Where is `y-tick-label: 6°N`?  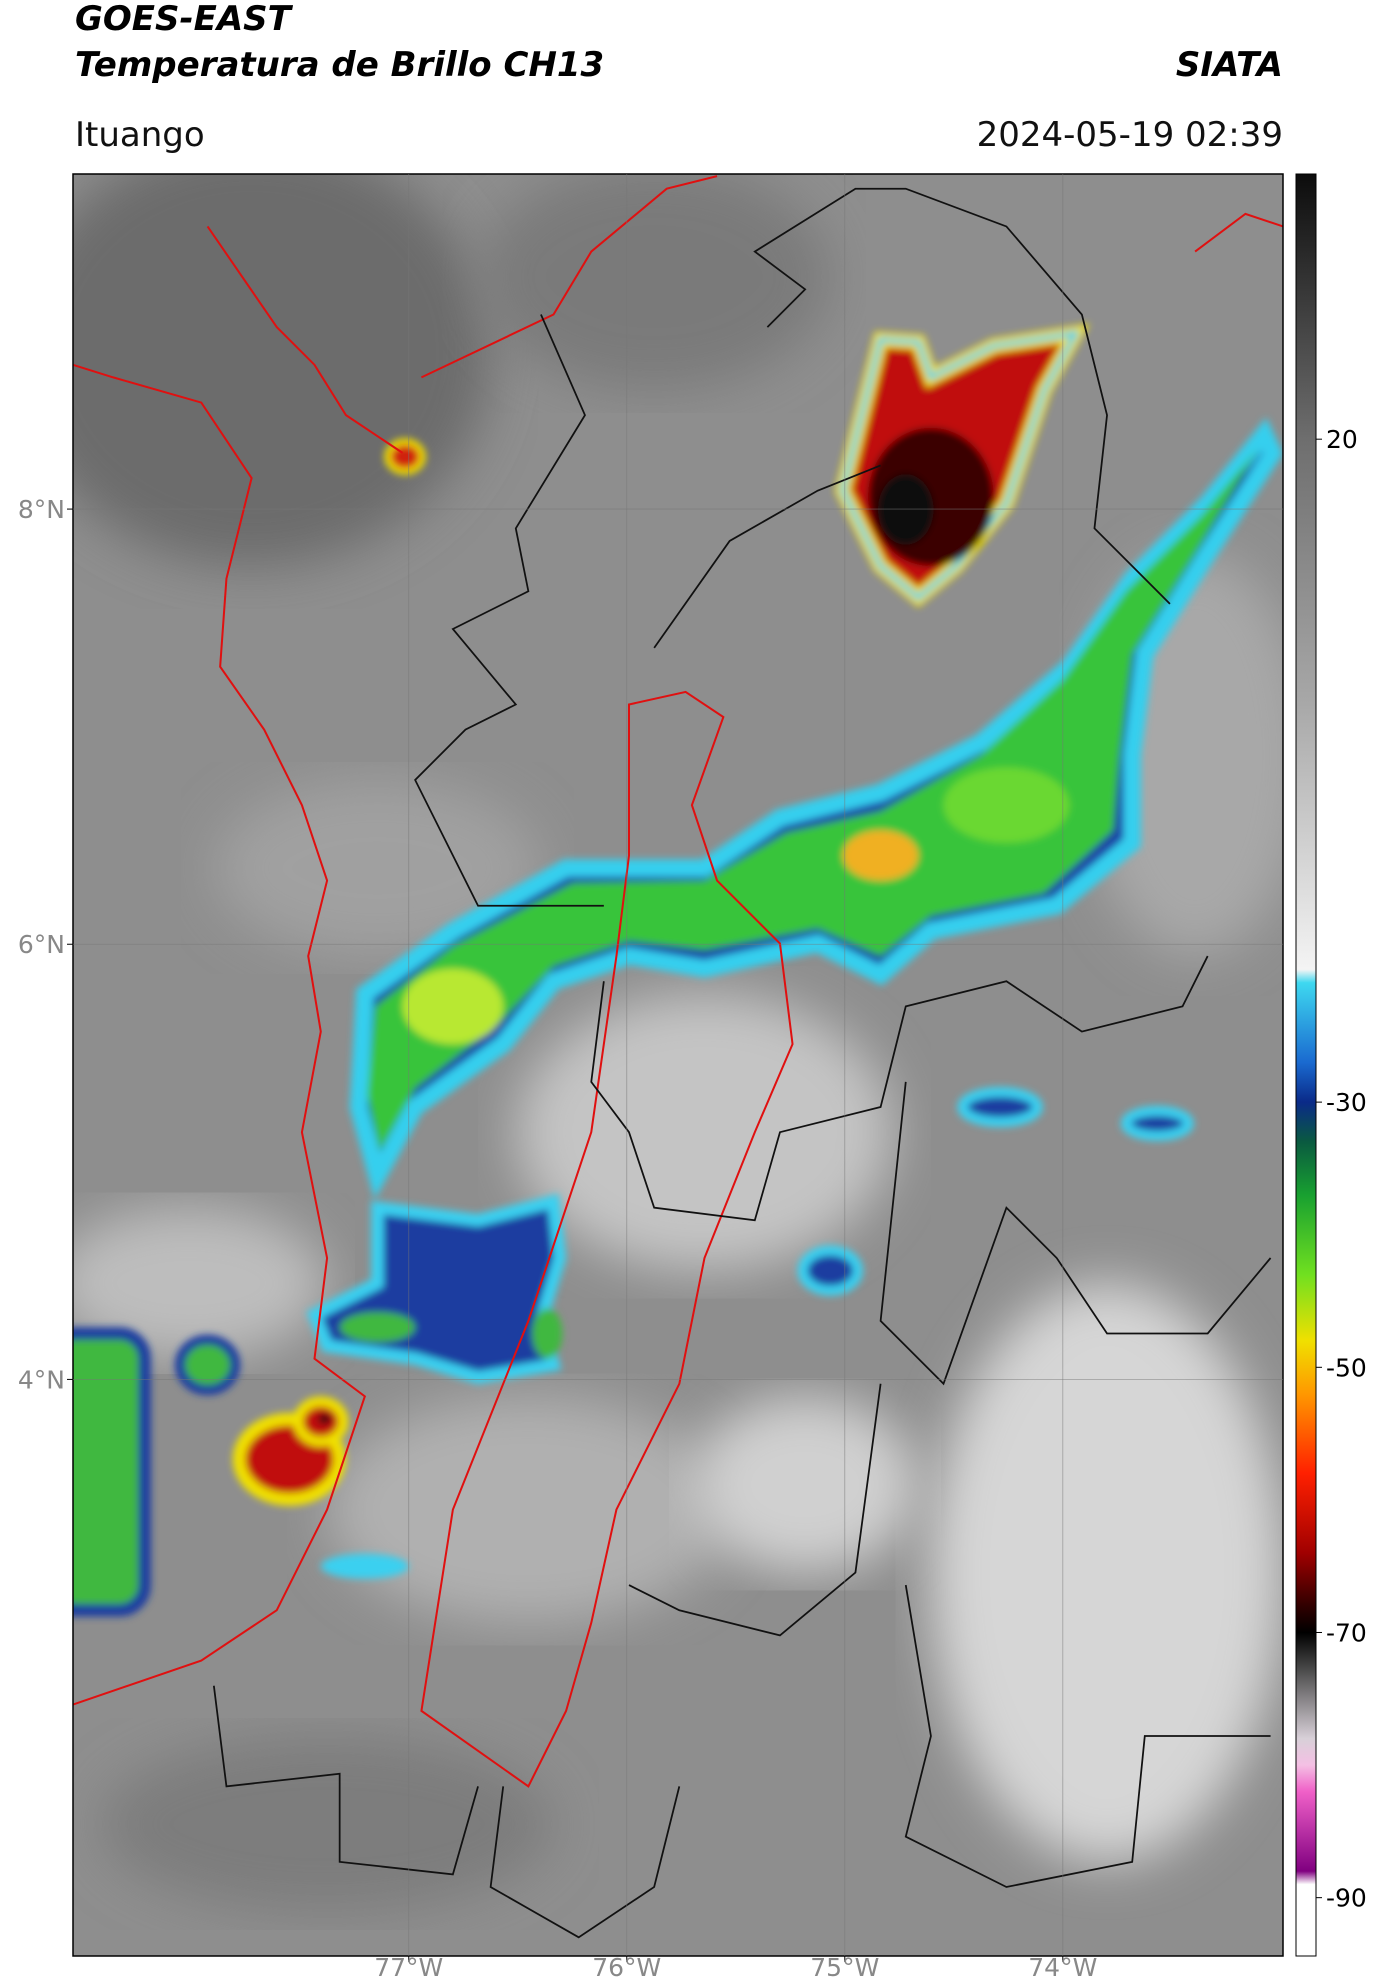 y-tick-label: 6°N is located at coordinates (41, 944).